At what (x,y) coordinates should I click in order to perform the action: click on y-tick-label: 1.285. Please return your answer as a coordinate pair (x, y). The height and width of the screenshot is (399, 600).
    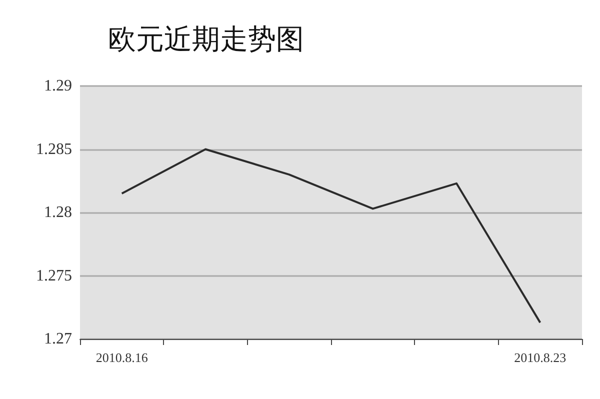
    Looking at the image, I should click on (54, 149).